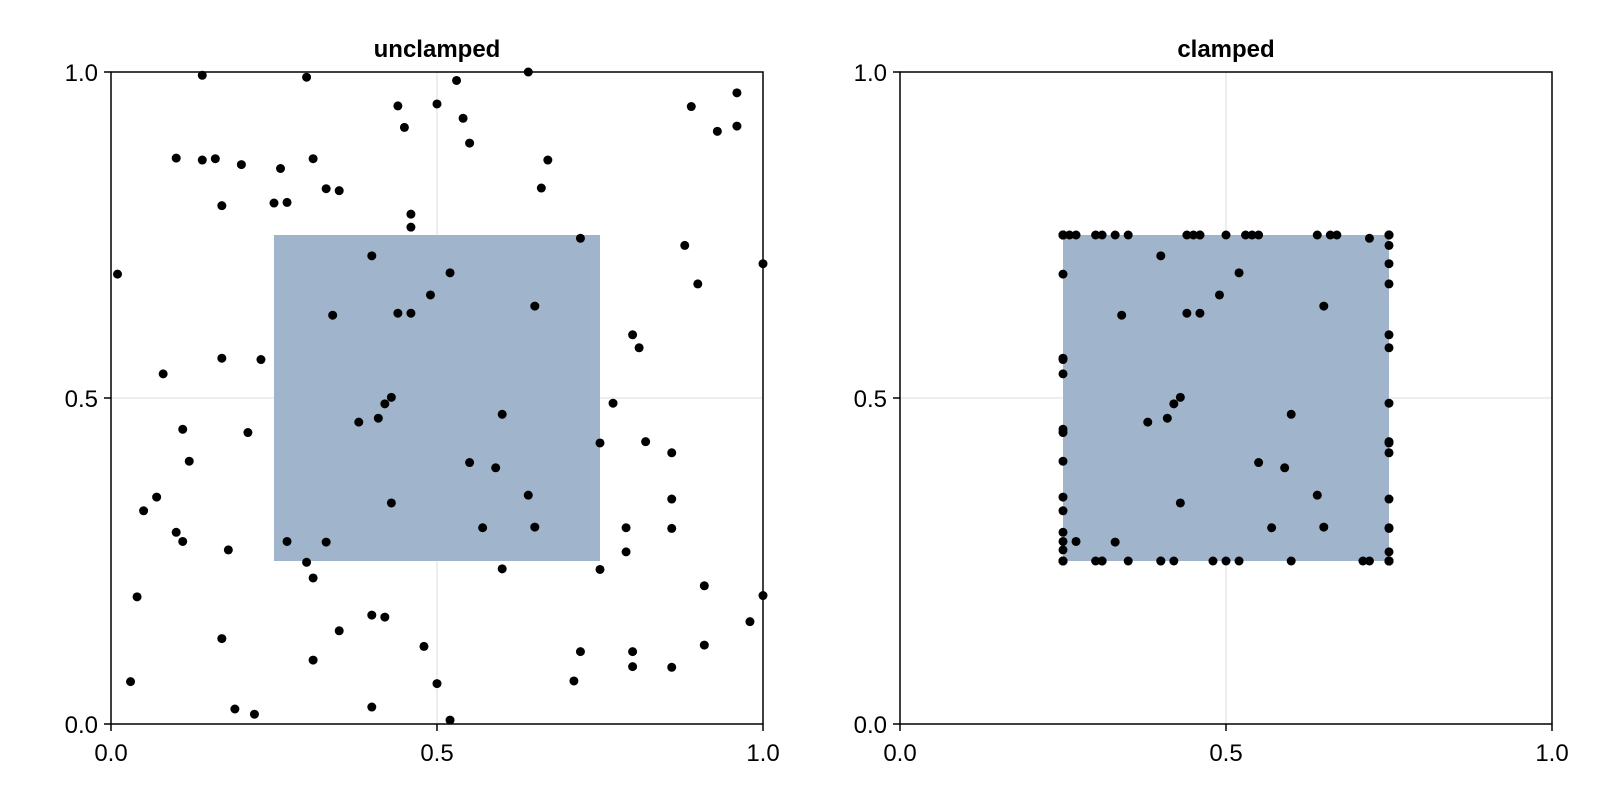 The image size is (1600, 800). What do you see at coordinates (437, 398) in the screenshot?
I see `highlight-rect` at bounding box center [437, 398].